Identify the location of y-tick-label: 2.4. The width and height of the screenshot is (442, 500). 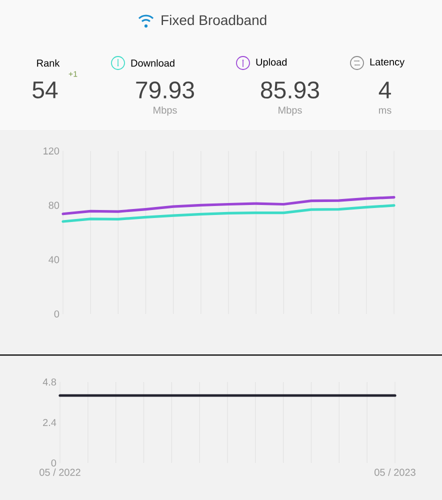
(49, 422).